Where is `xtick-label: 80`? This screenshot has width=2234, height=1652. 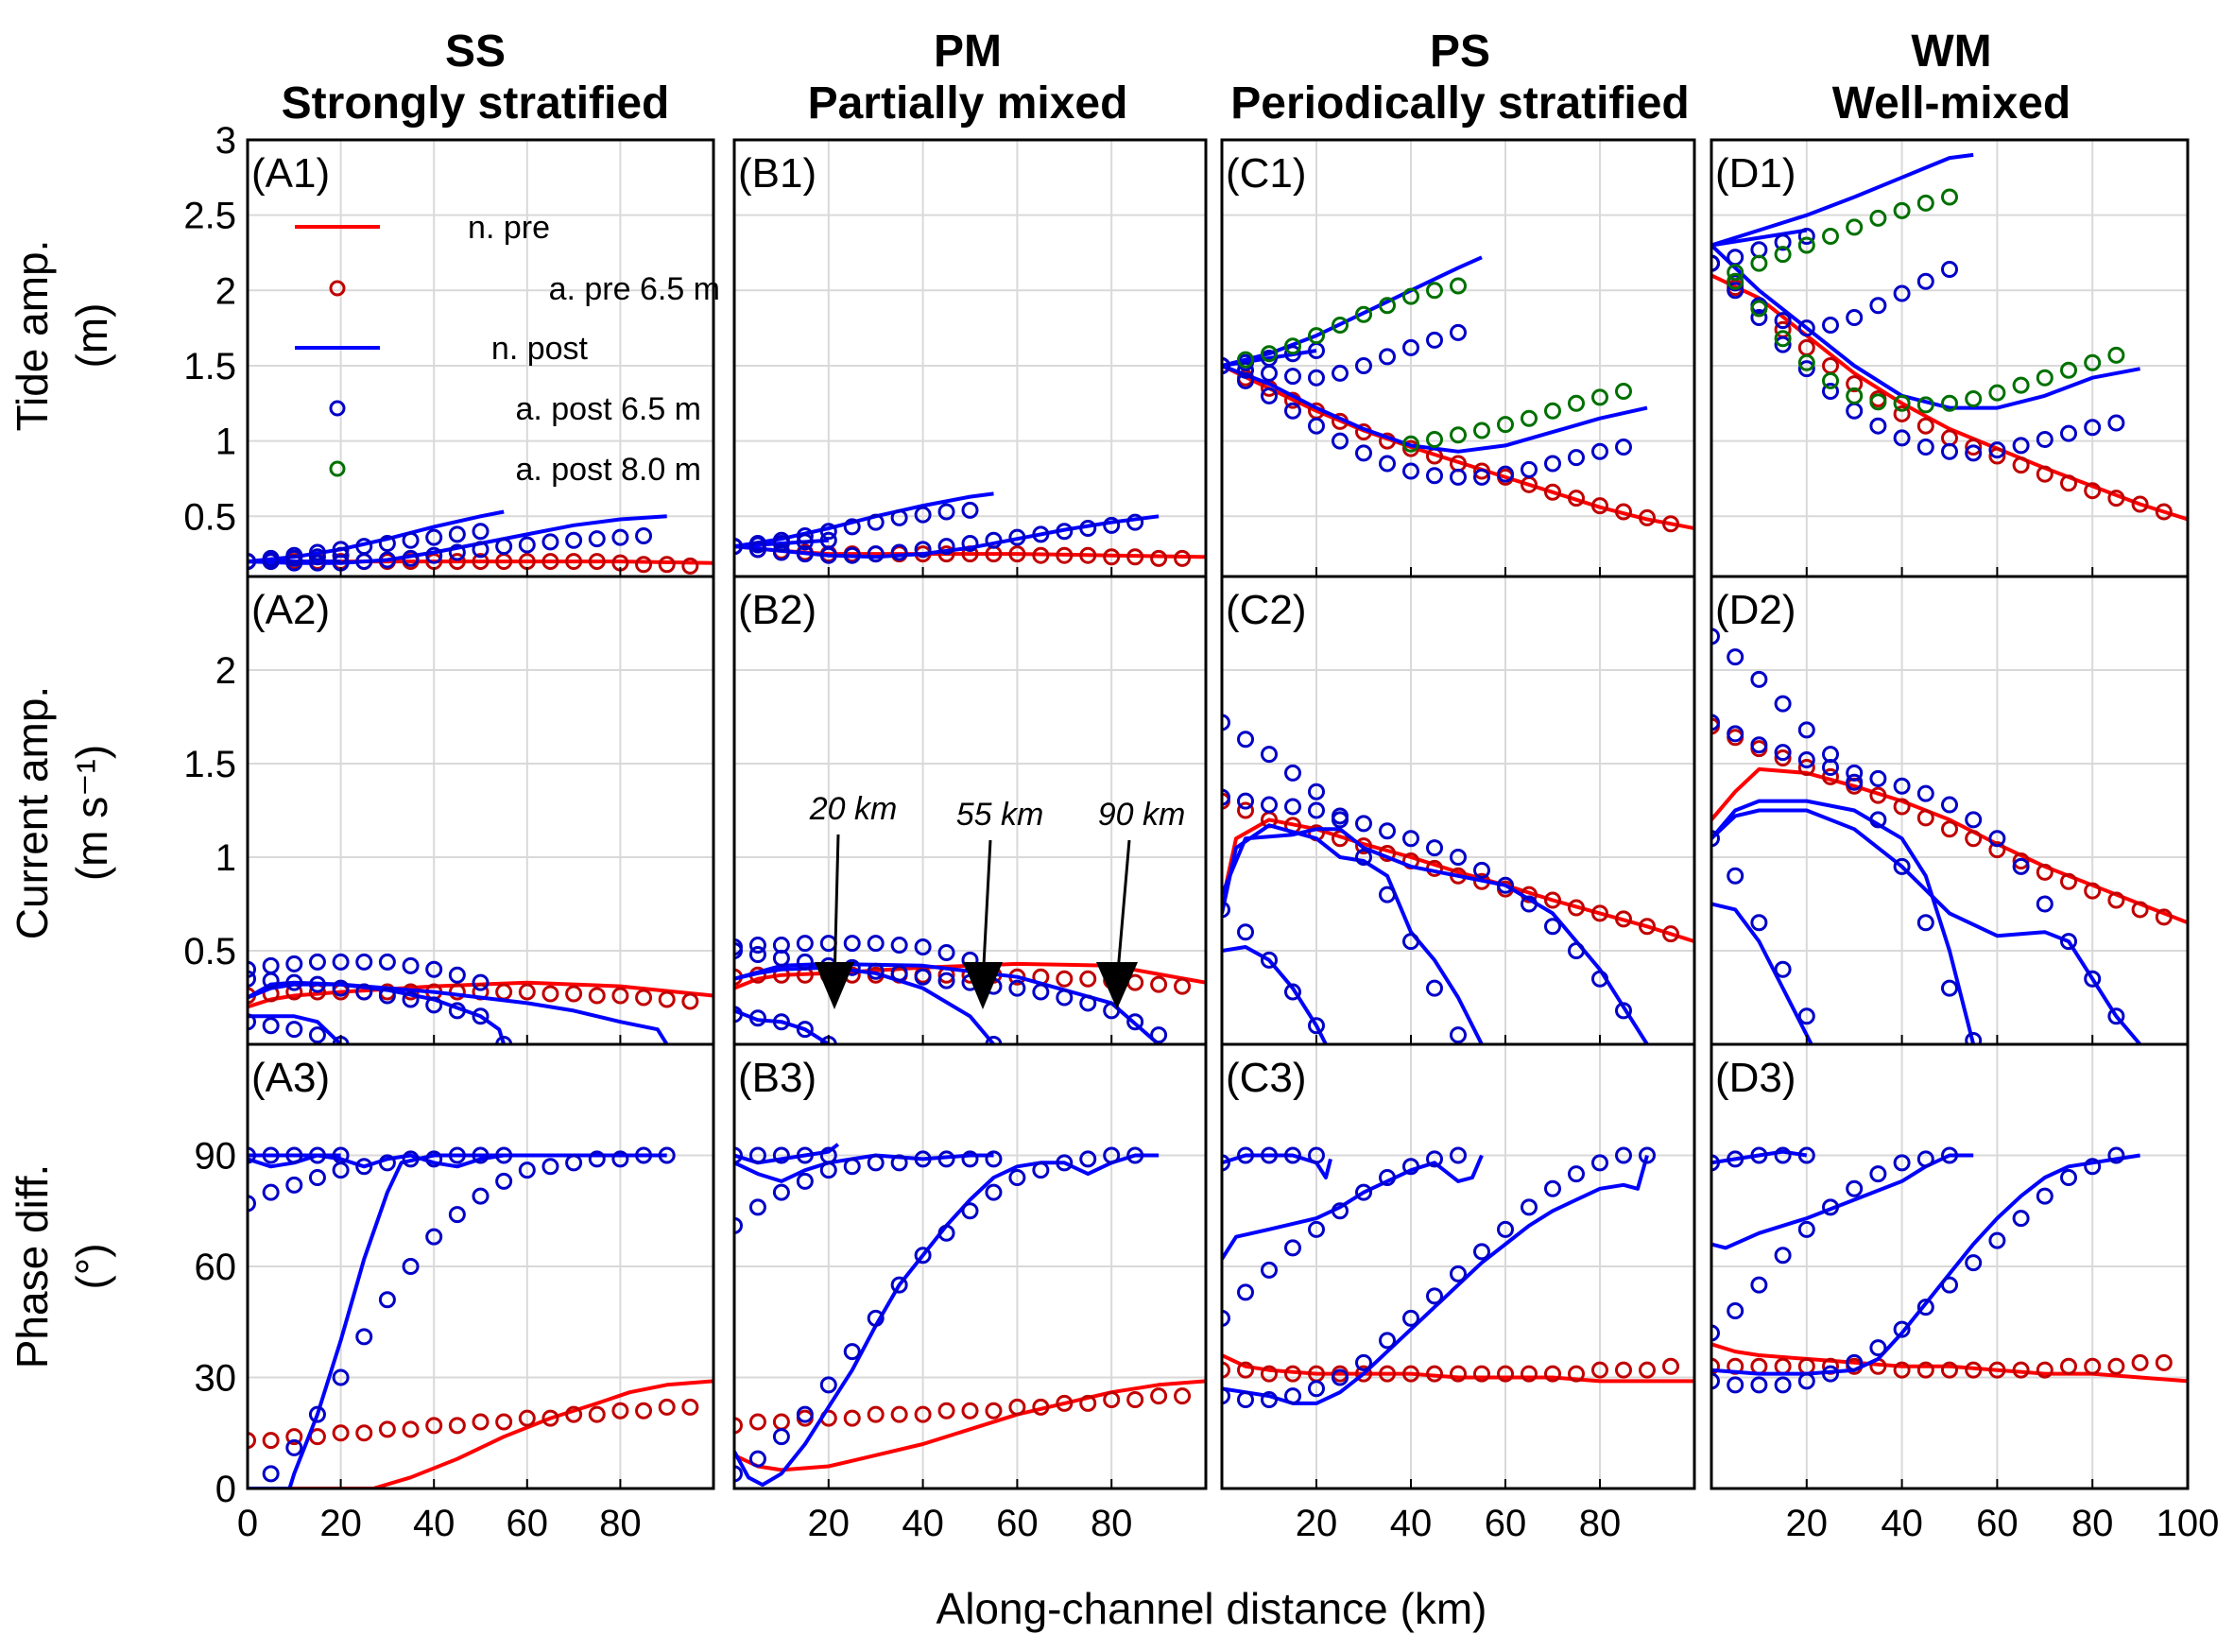 xtick-label: 80 is located at coordinates (2092, 1523).